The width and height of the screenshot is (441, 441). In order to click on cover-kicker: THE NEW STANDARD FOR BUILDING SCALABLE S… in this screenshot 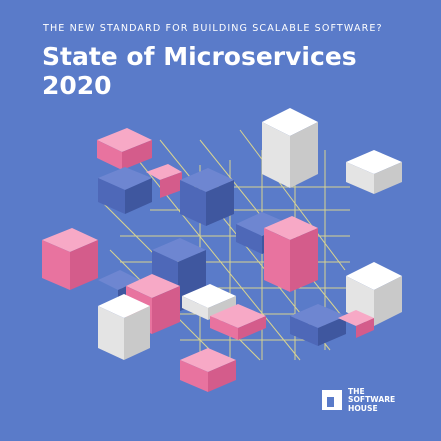, I will do `click(213, 28)`.